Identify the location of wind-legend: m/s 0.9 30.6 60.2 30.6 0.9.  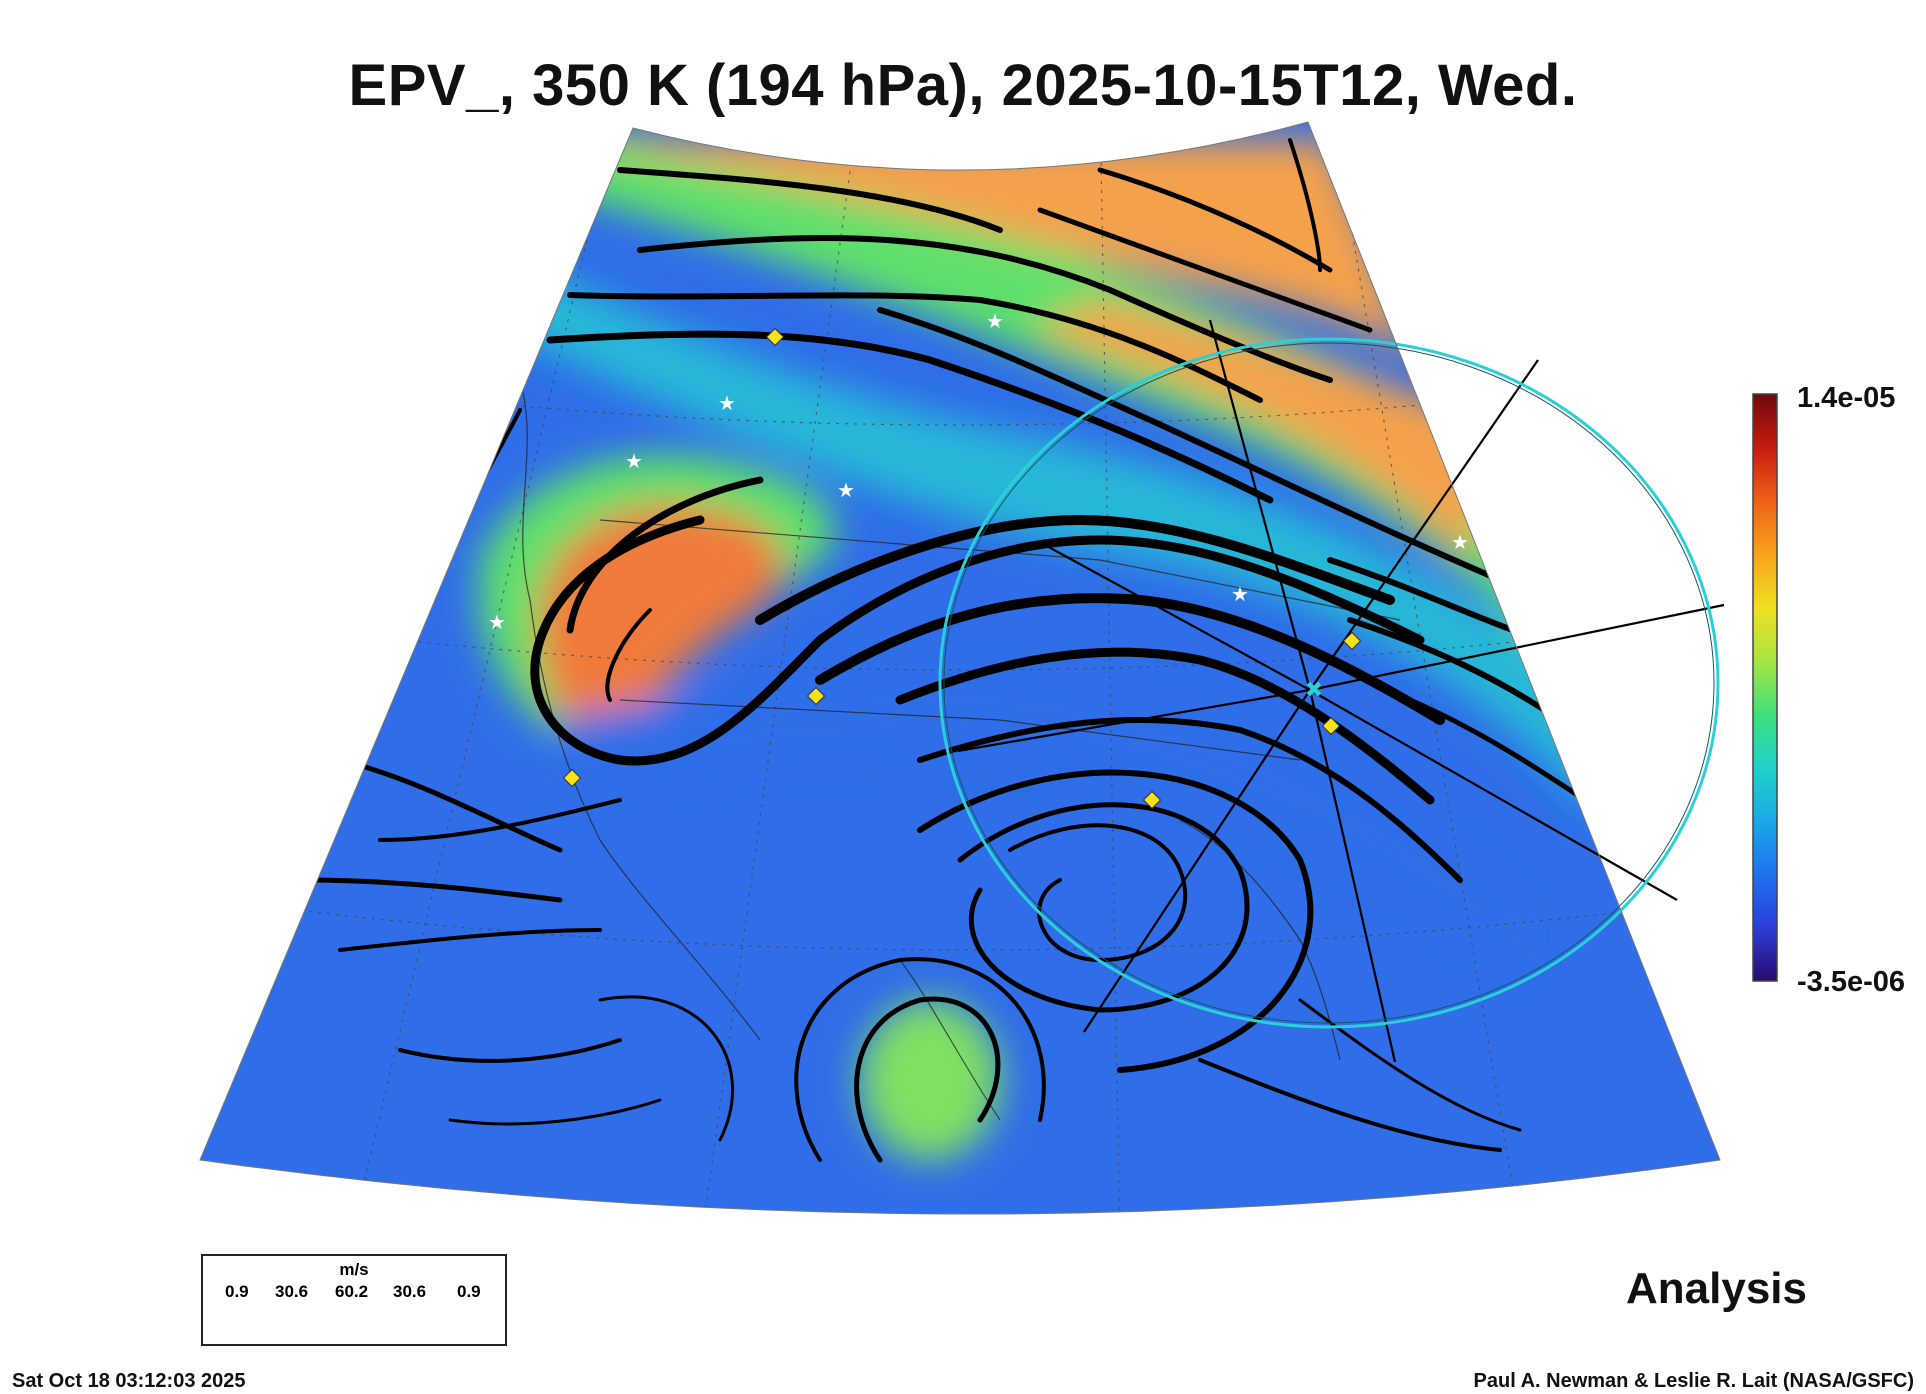
(354, 1300).